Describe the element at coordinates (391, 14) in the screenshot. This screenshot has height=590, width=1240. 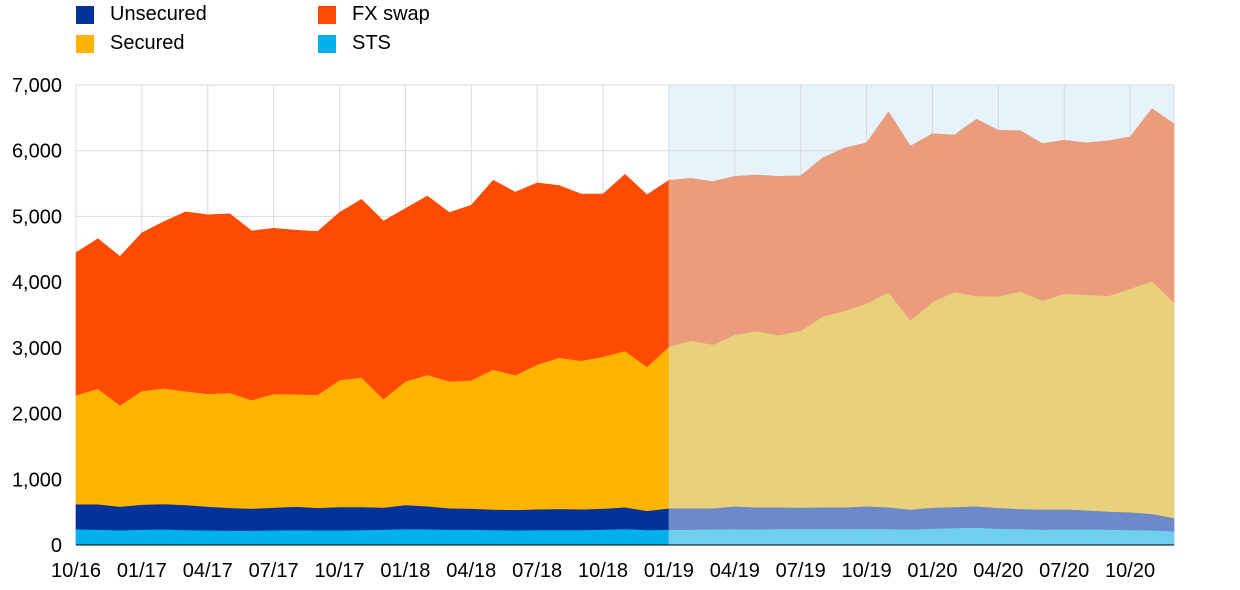
I see `legend-label-fx-swap: FX swap` at that location.